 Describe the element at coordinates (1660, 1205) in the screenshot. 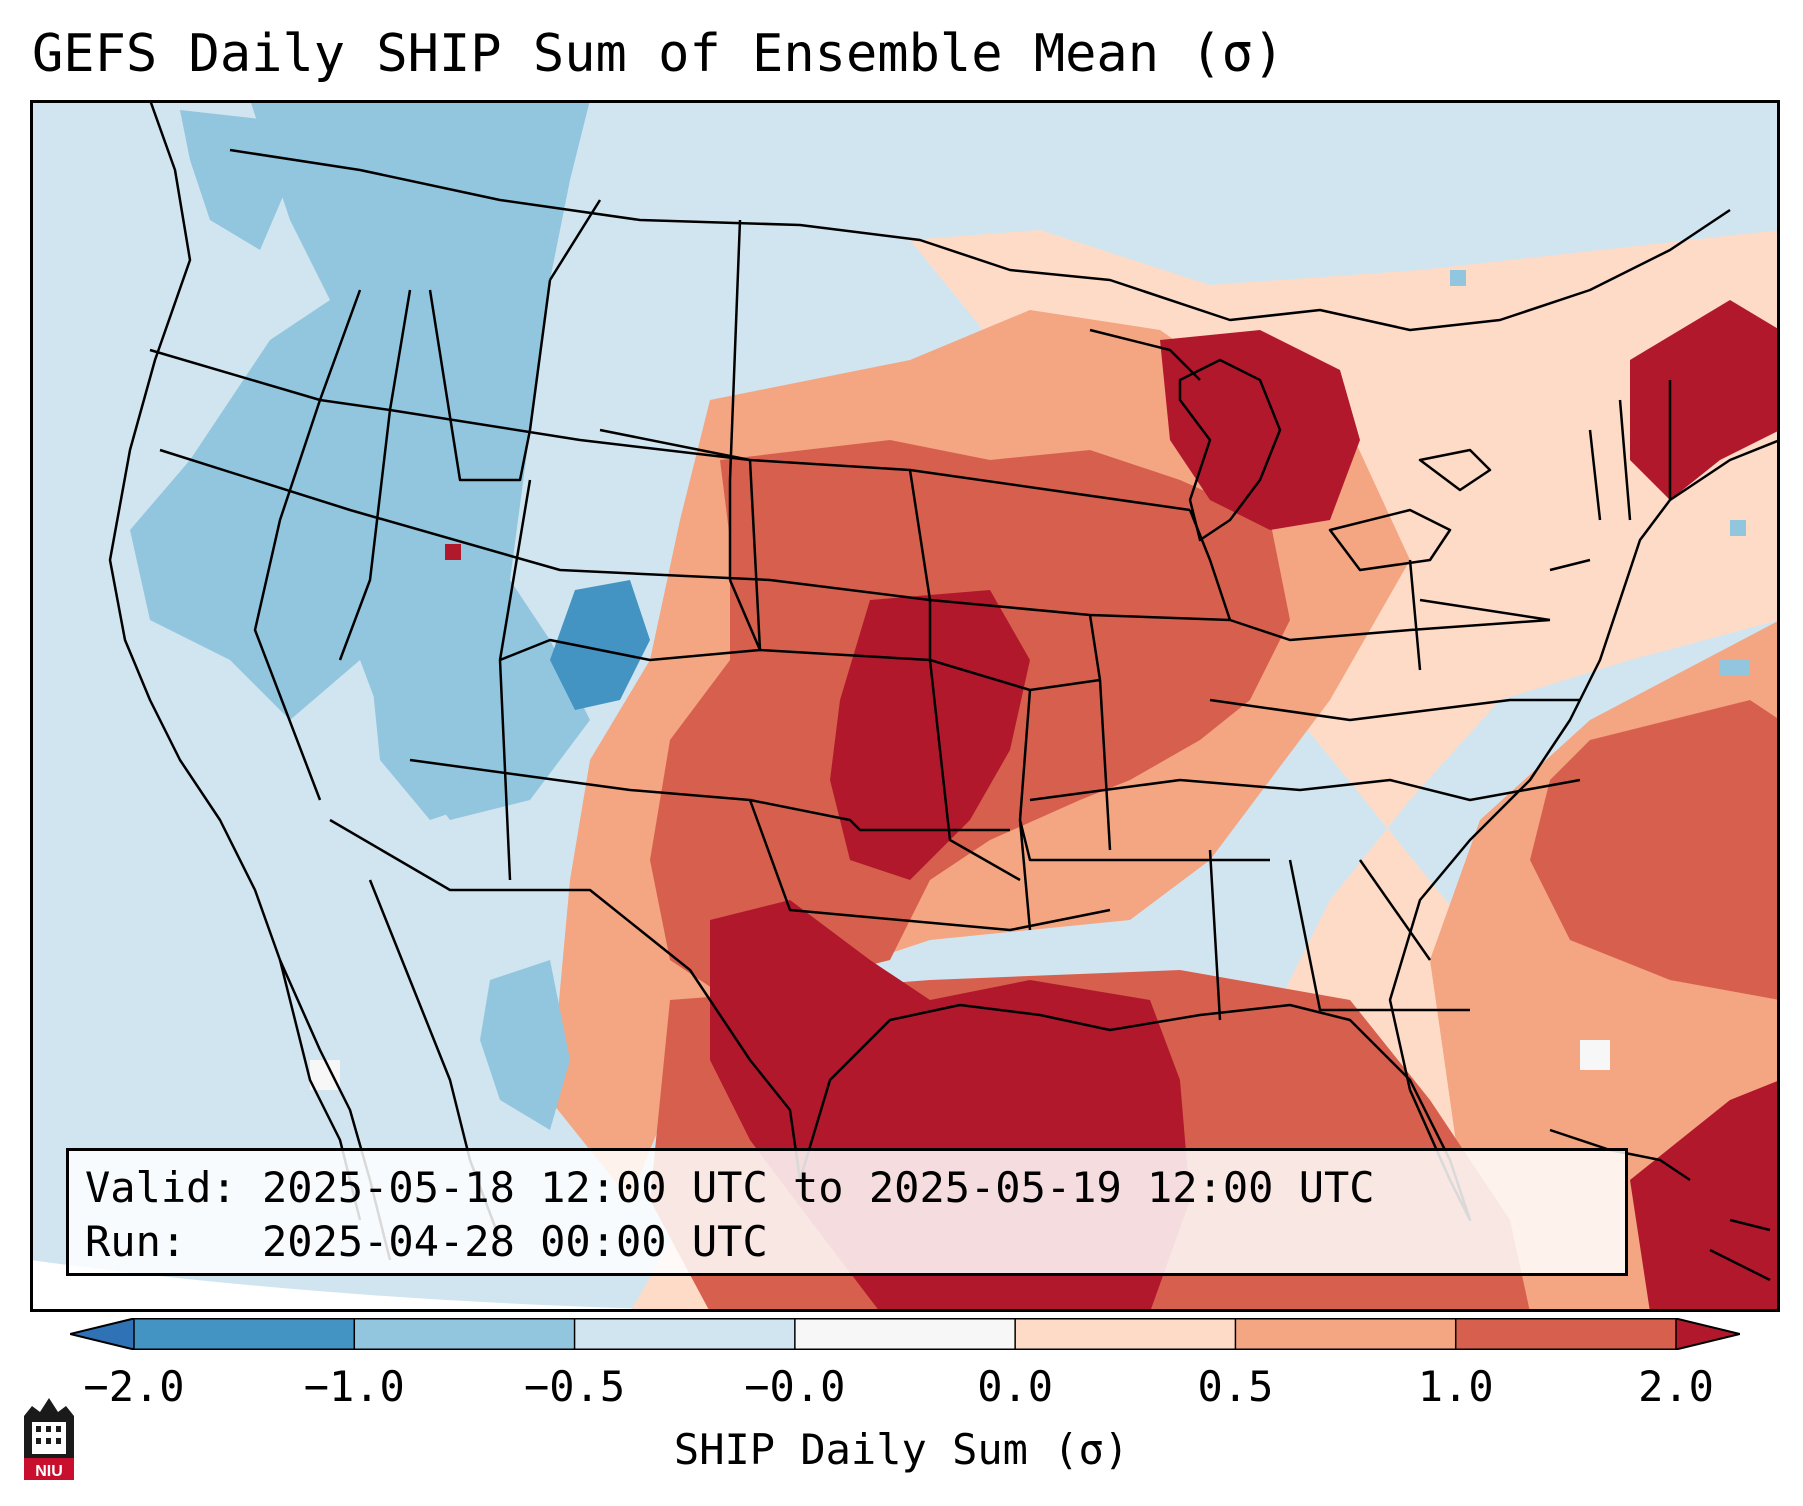

I see `caribbean-islands` at that location.